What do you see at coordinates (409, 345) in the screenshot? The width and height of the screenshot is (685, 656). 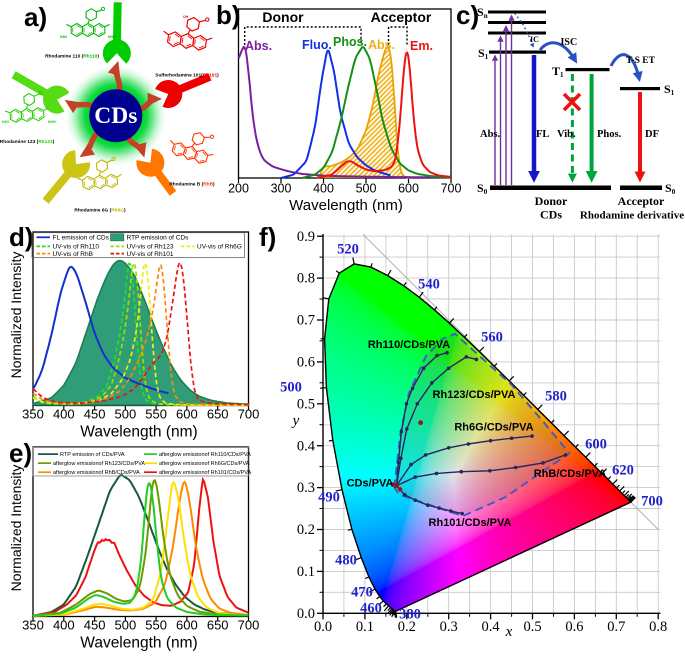 I see `svg-text: Rh110/CDs/PVA` at bounding box center [409, 345].